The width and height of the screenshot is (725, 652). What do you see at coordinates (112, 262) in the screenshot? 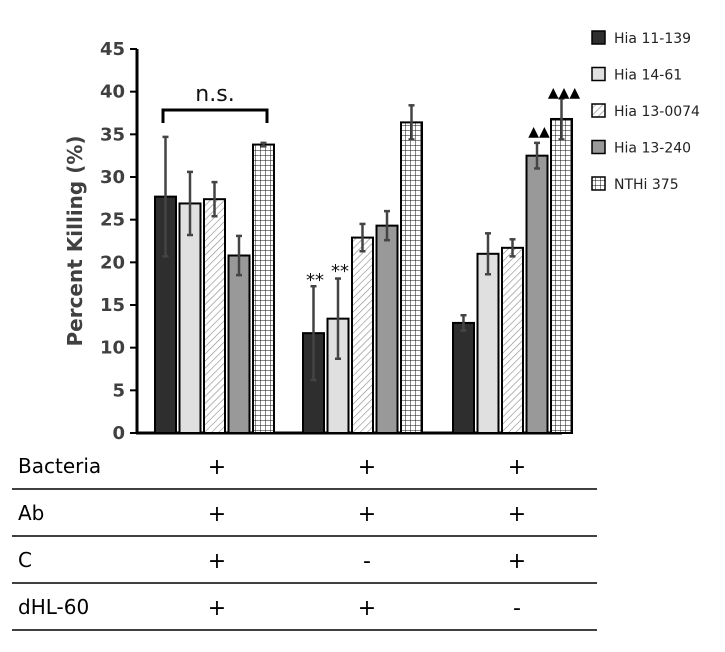
I see `y-tick-label: 20` at bounding box center [112, 262].